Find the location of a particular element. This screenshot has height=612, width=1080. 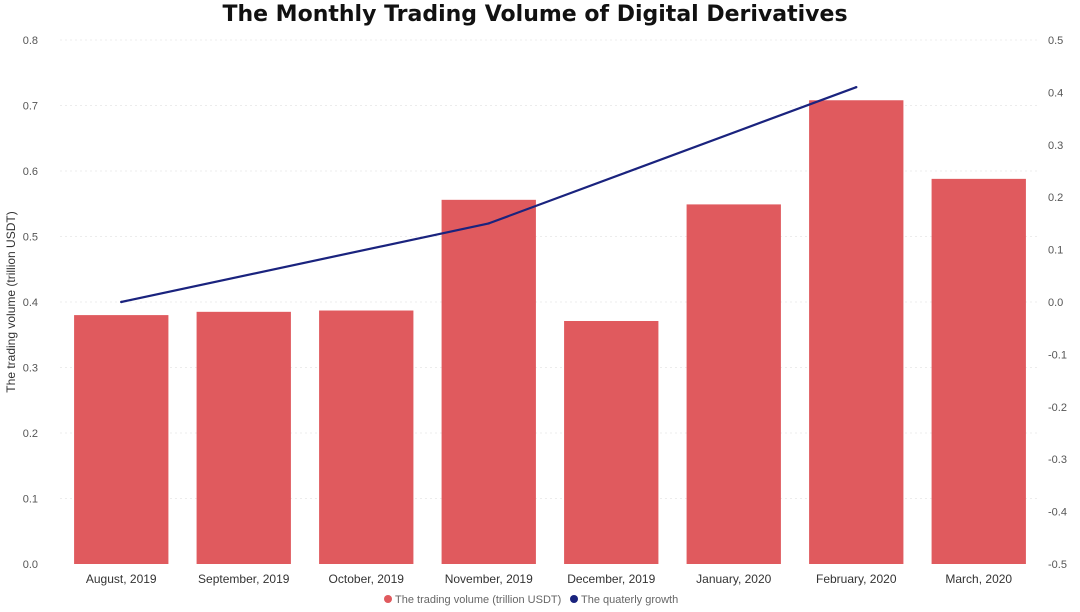

y-tick-label: 0.1 is located at coordinates (30, 500).